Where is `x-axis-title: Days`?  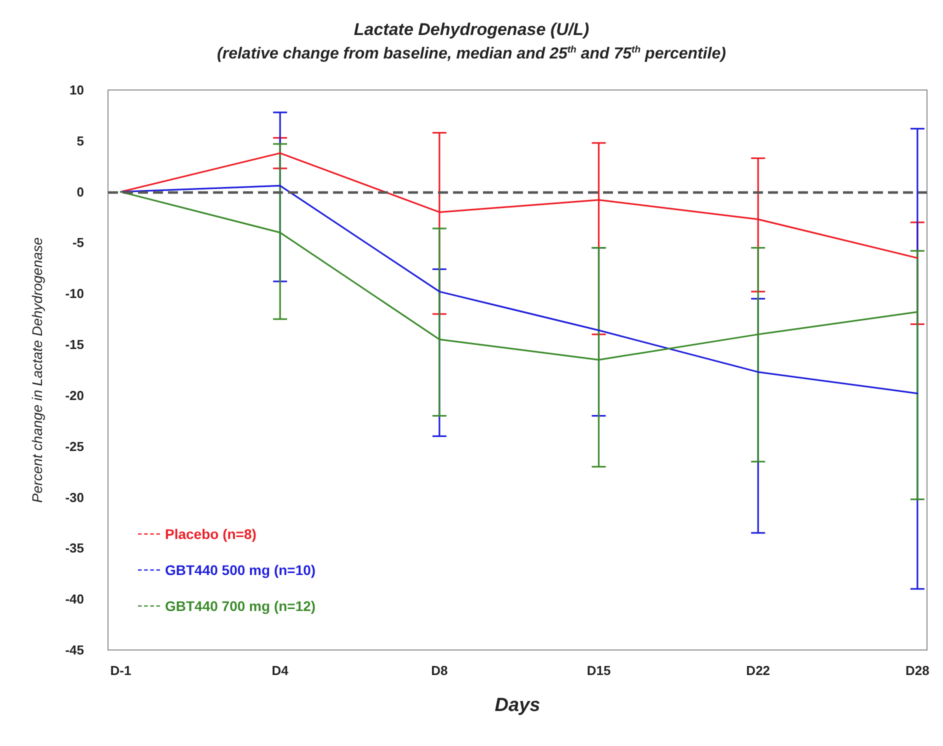 x-axis-title: Days is located at coordinates (517, 705).